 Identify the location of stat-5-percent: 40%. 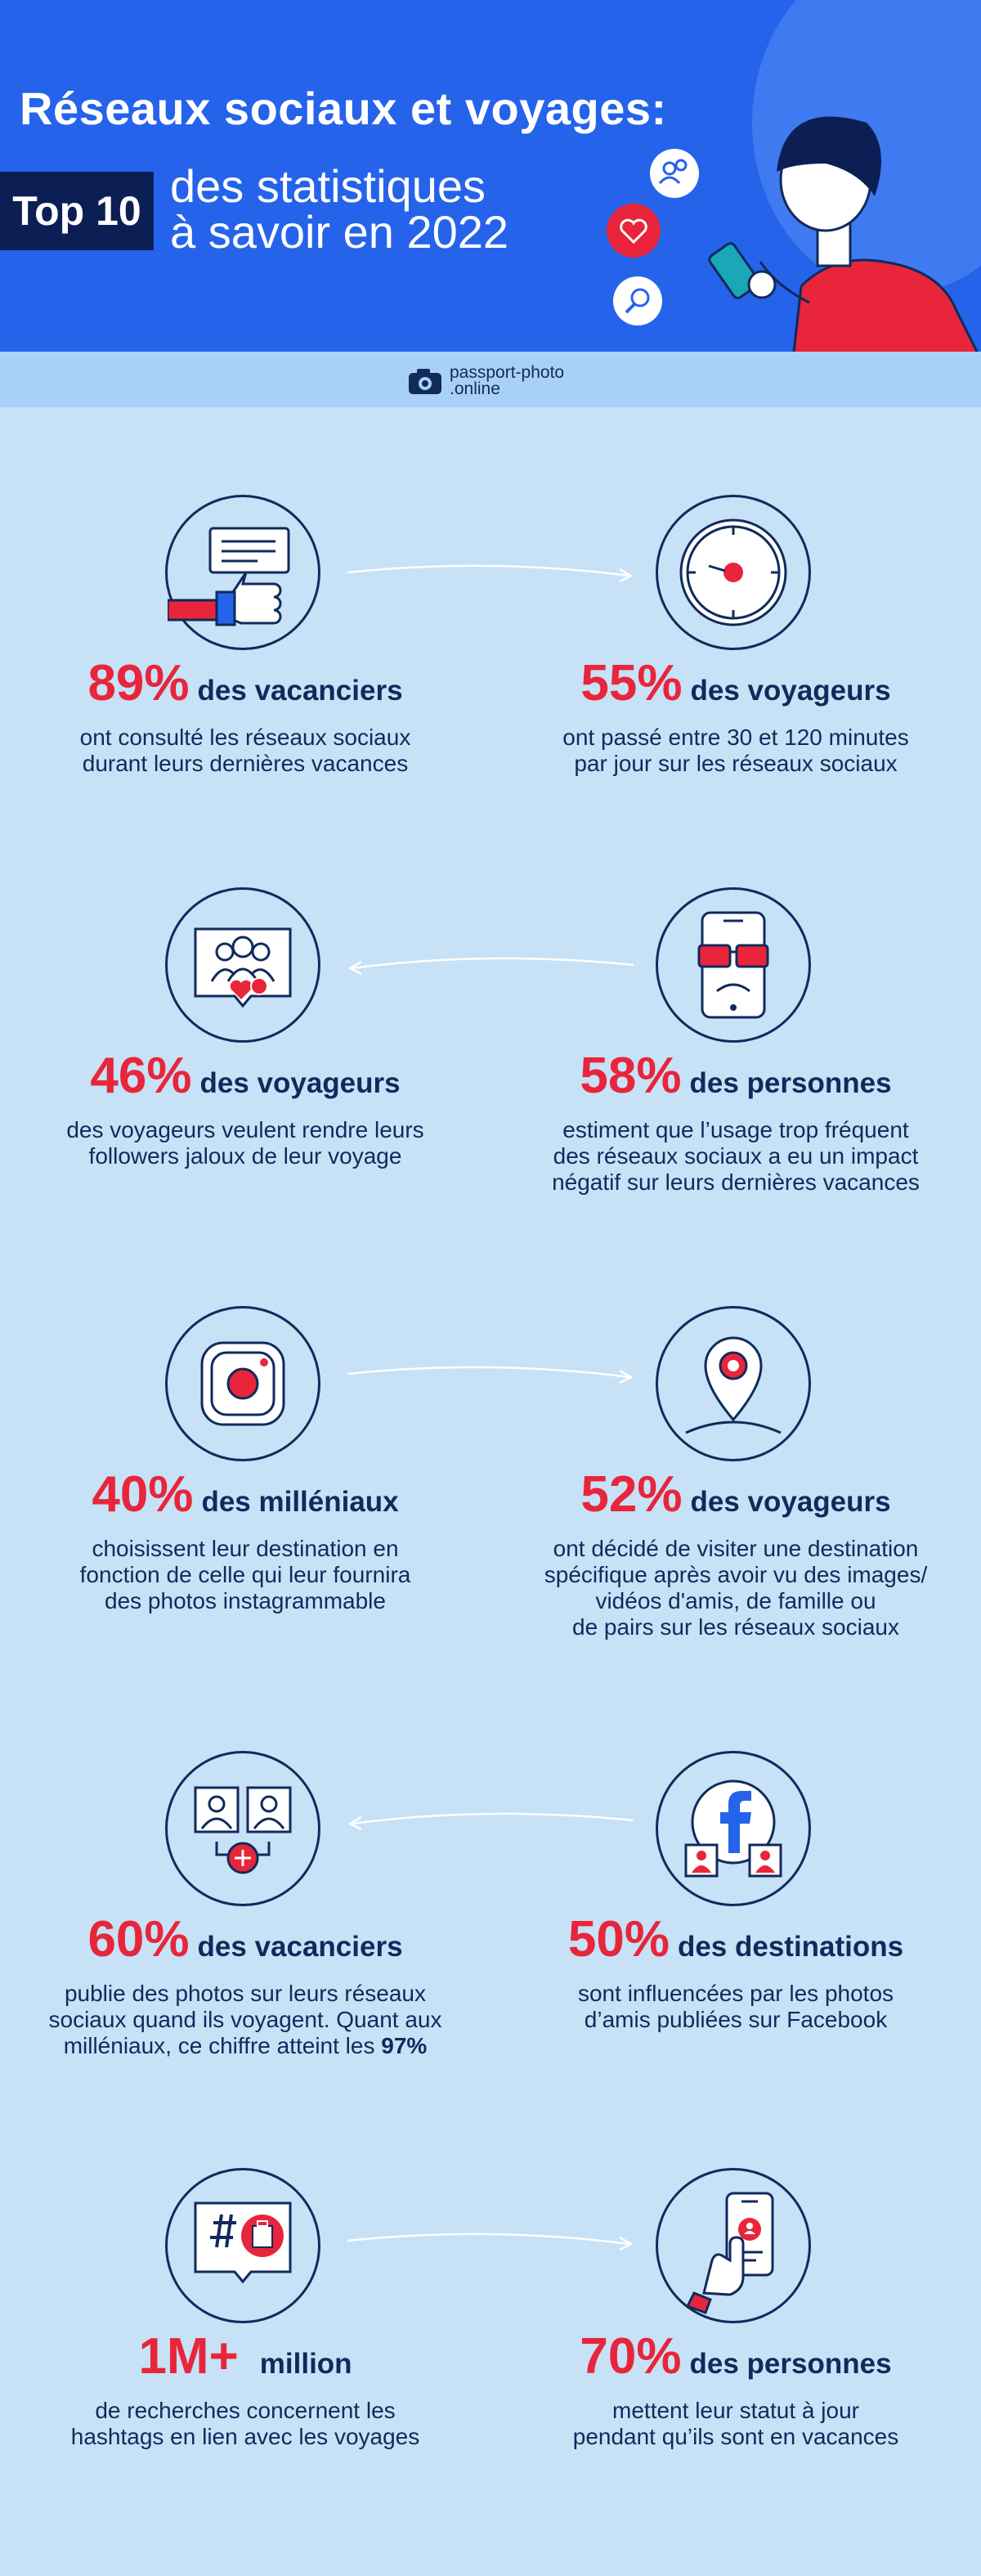
(143, 1494).